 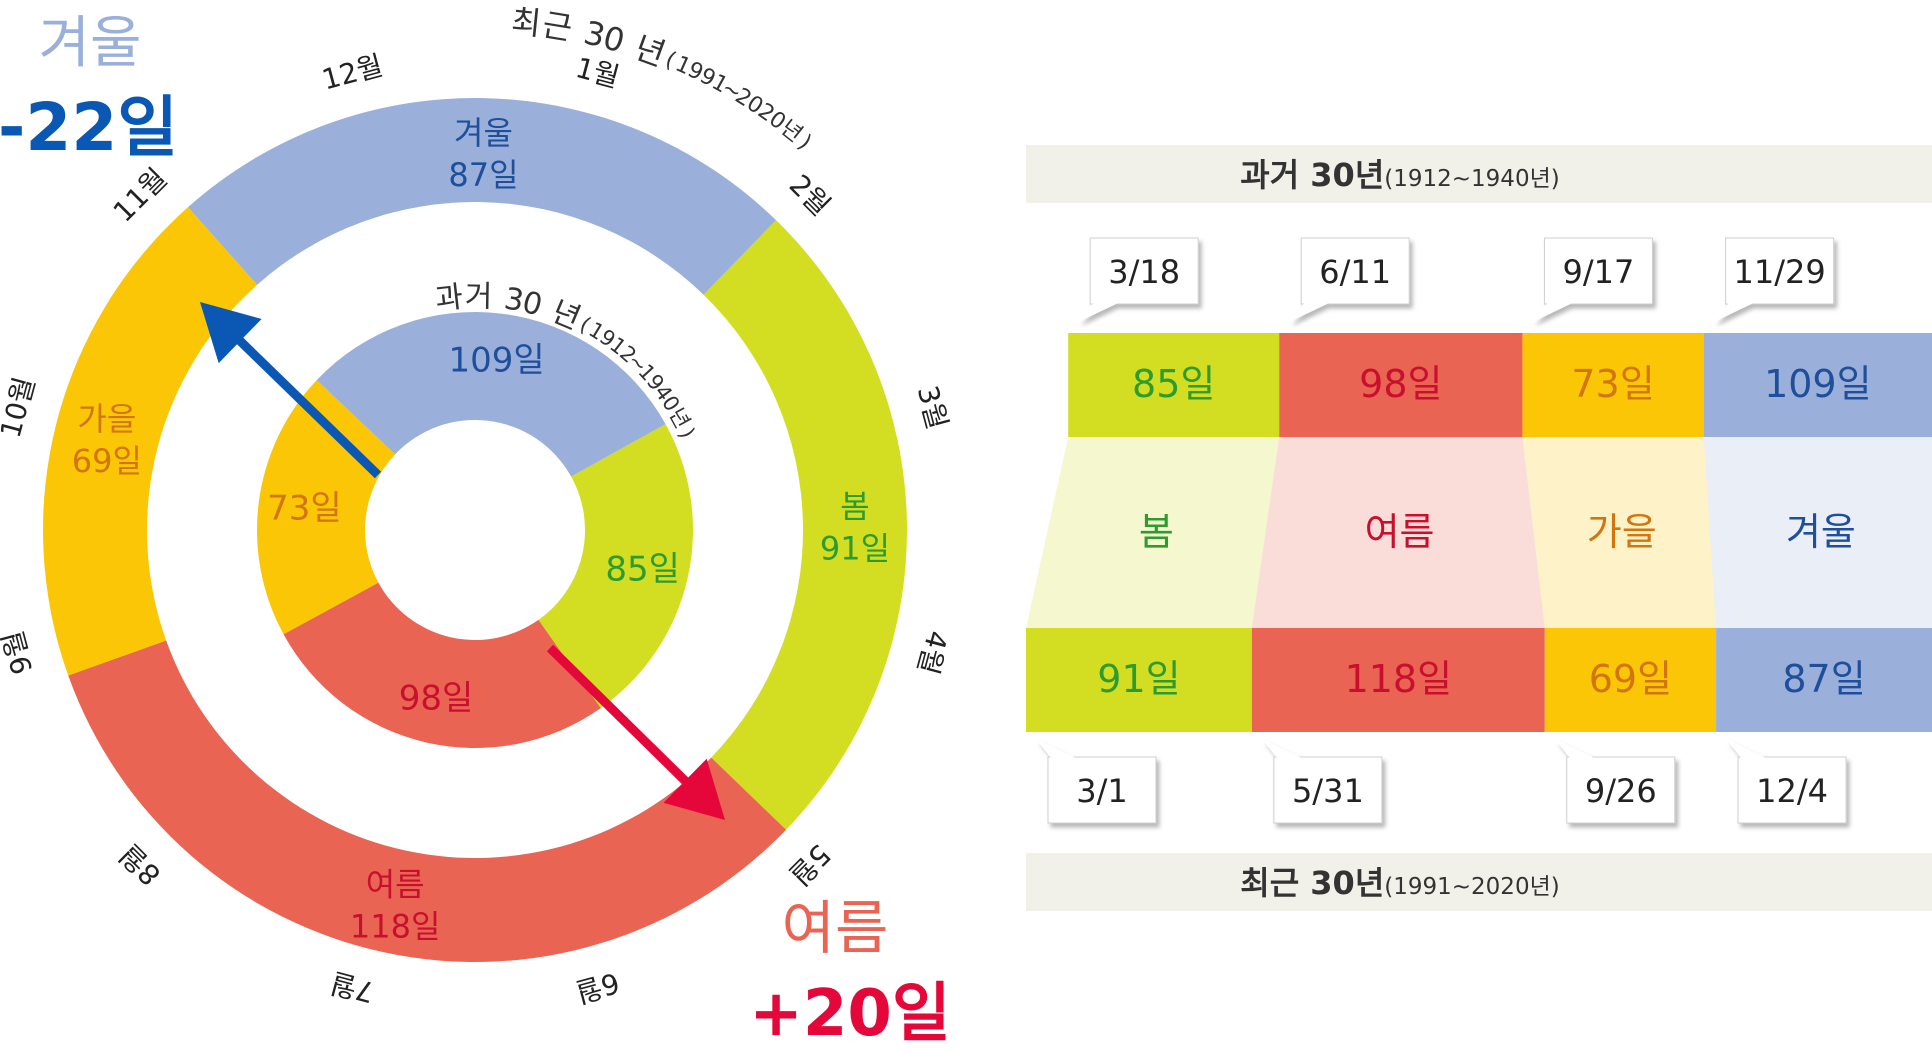 I want to click on ring-past-spring-segment, so click(x=615, y=566).